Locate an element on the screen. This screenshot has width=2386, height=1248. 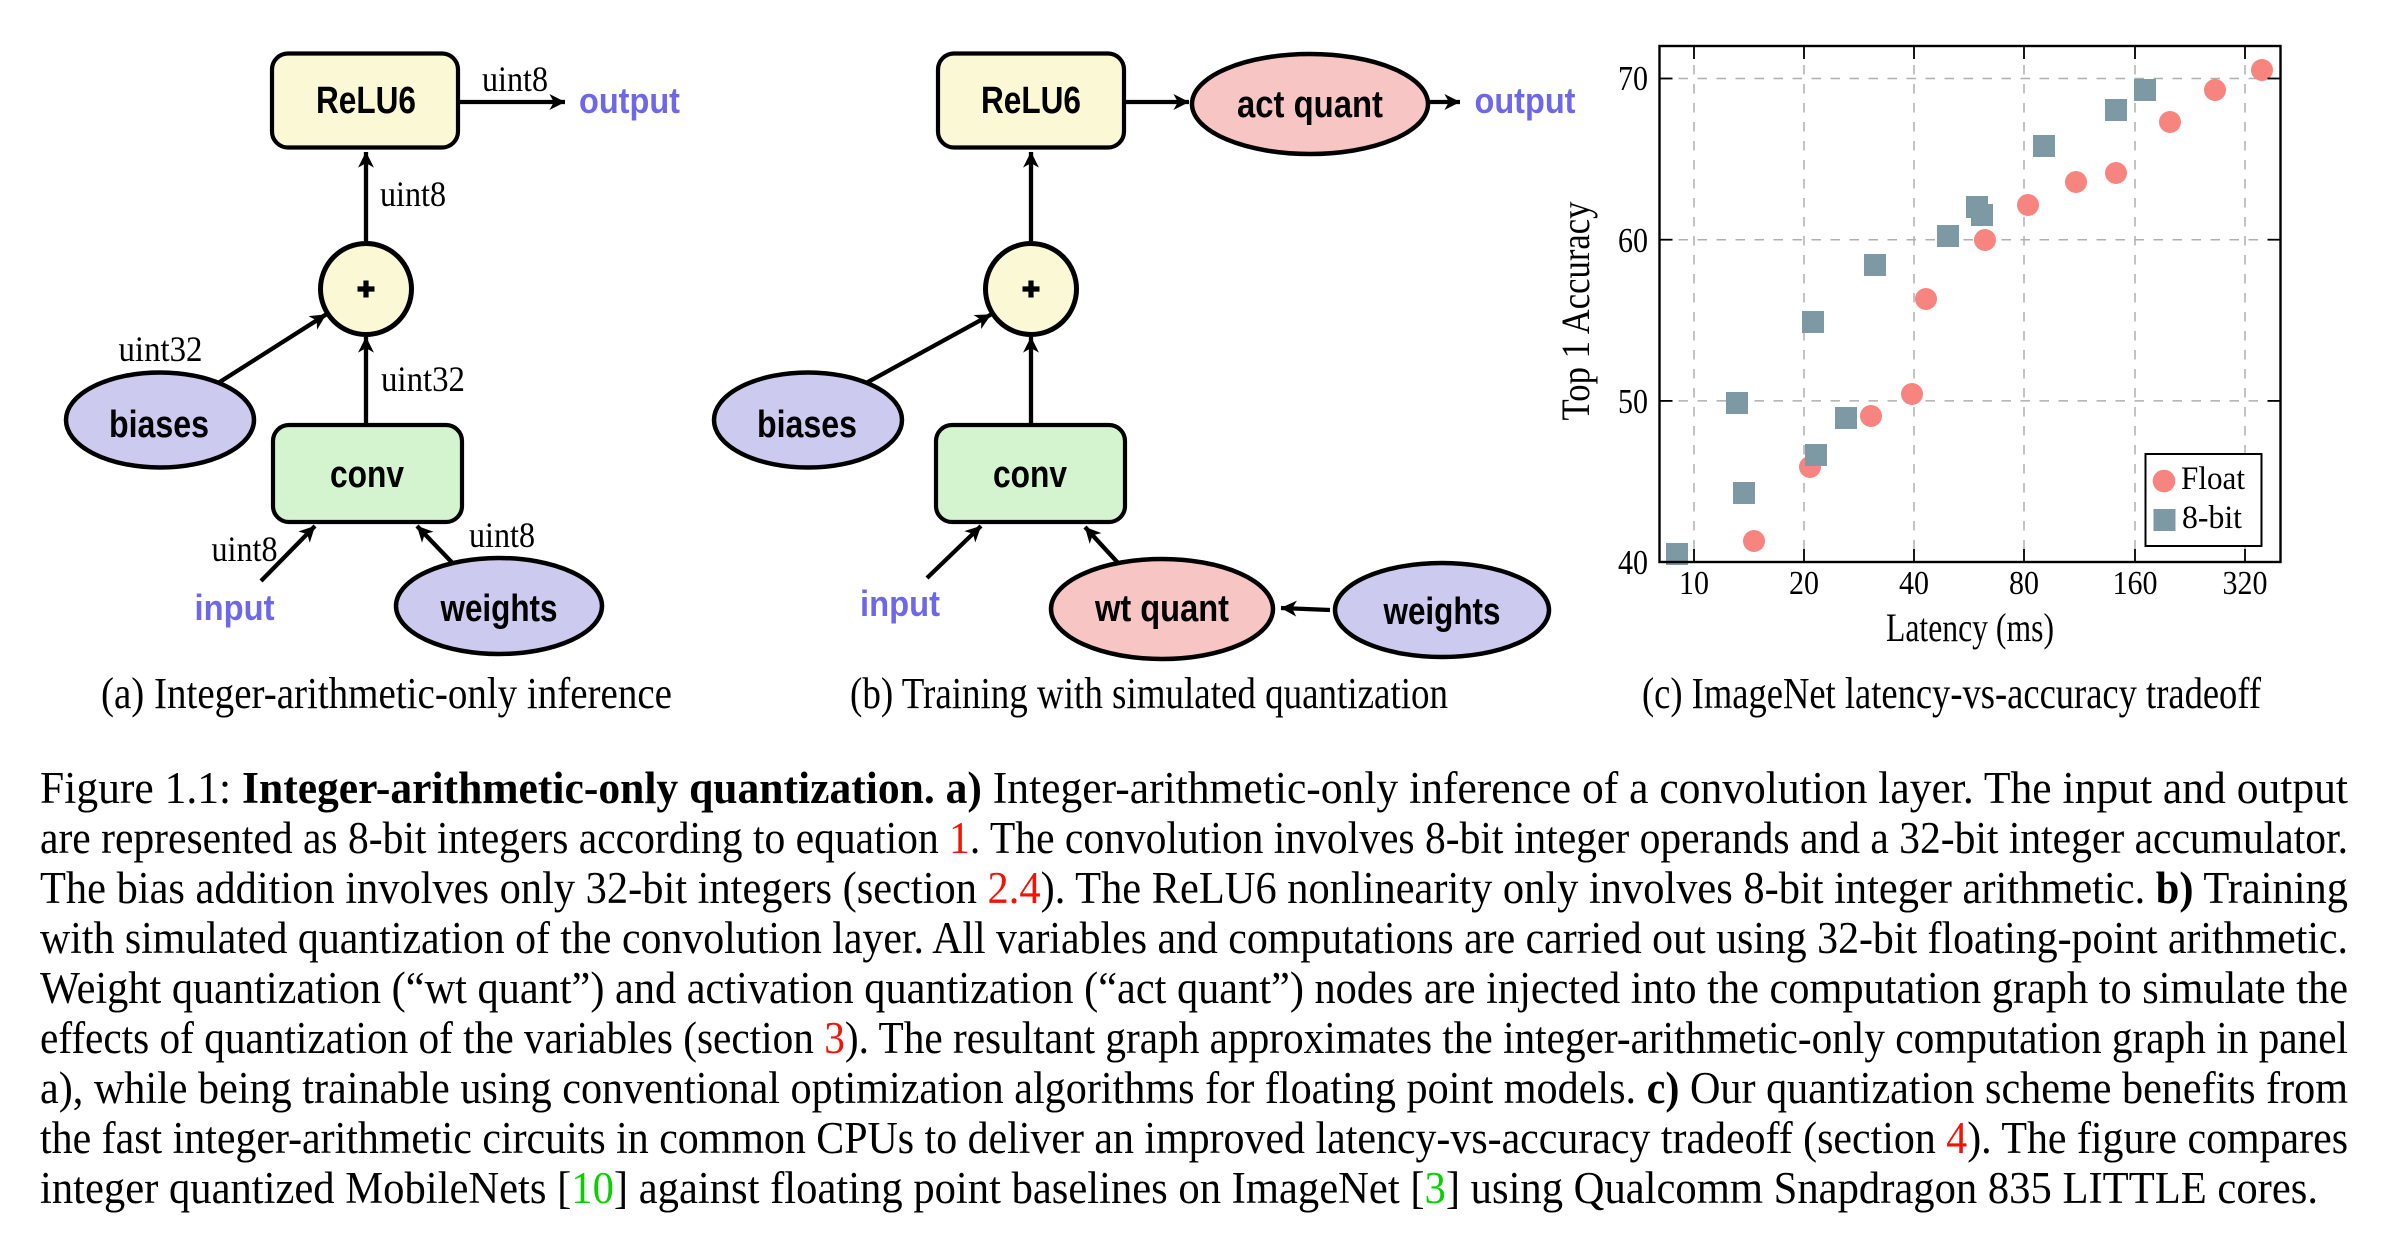
svg-text: Latency (ms) is located at coordinates (1970, 627).